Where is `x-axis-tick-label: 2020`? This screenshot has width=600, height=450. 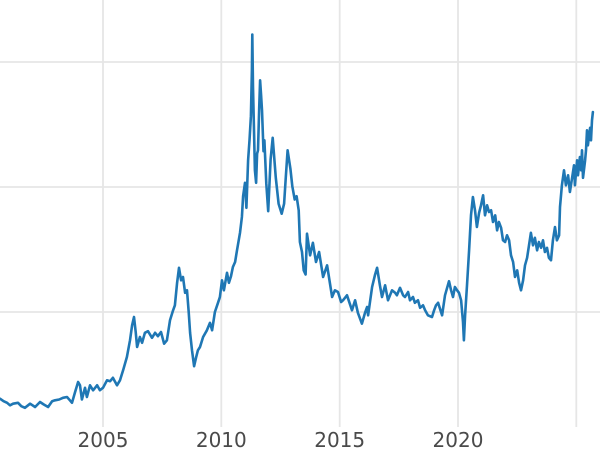 x-axis-tick-label: 2020 is located at coordinates (458, 439).